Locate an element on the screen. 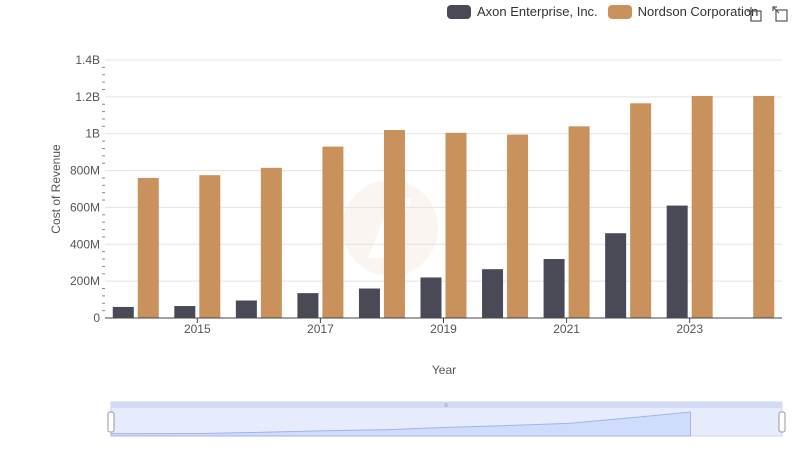 The height and width of the screenshot is (461, 800). y-tick-label: 800M is located at coordinates (85, 171).